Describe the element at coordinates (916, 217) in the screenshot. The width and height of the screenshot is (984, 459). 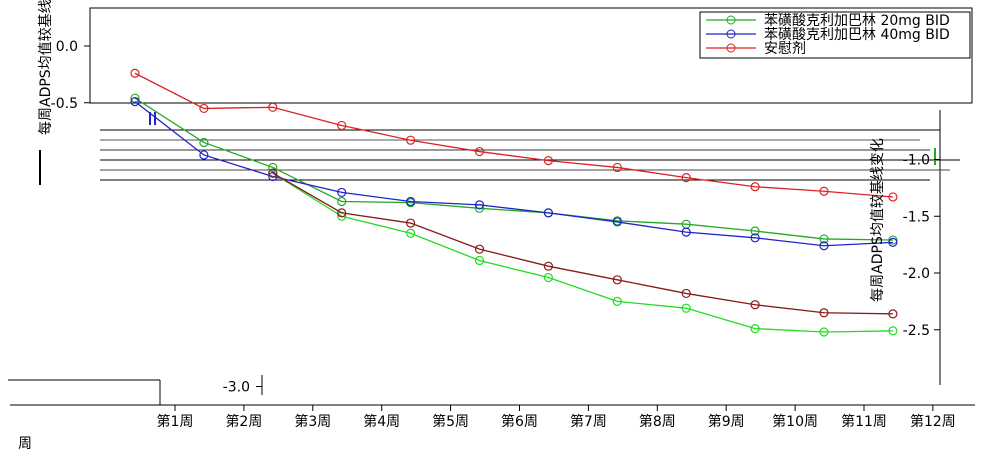
I see `y-tick-label: -1.5` at that location.